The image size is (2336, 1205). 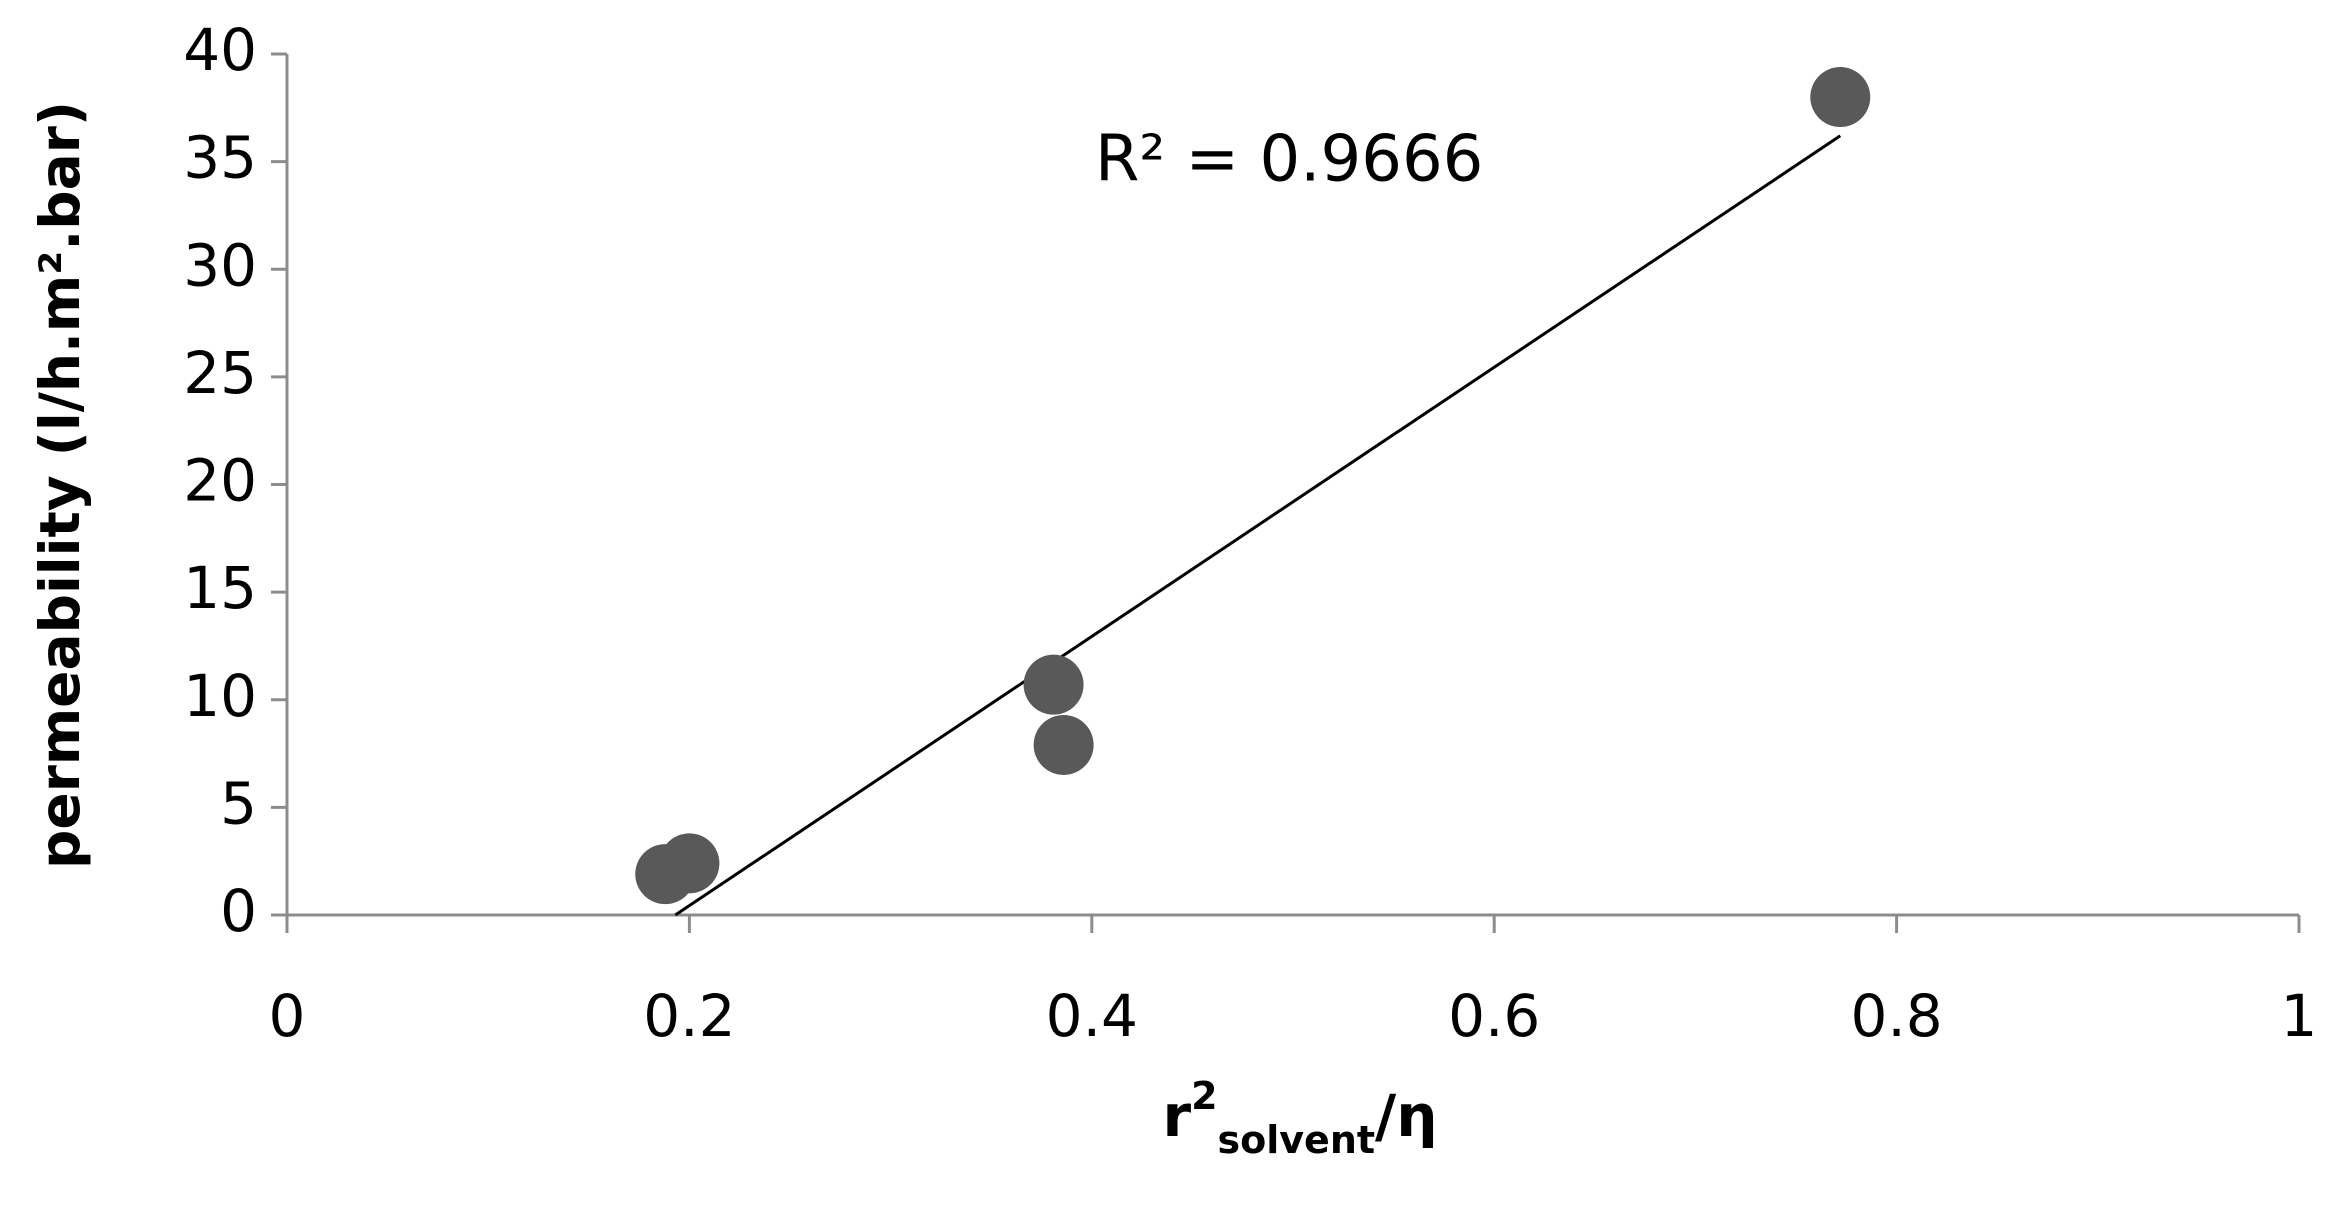 What do you see at coordinates (220, 481) in the screenshot?
I see `y-tick-label: 20` at bounding box center [220, 481].